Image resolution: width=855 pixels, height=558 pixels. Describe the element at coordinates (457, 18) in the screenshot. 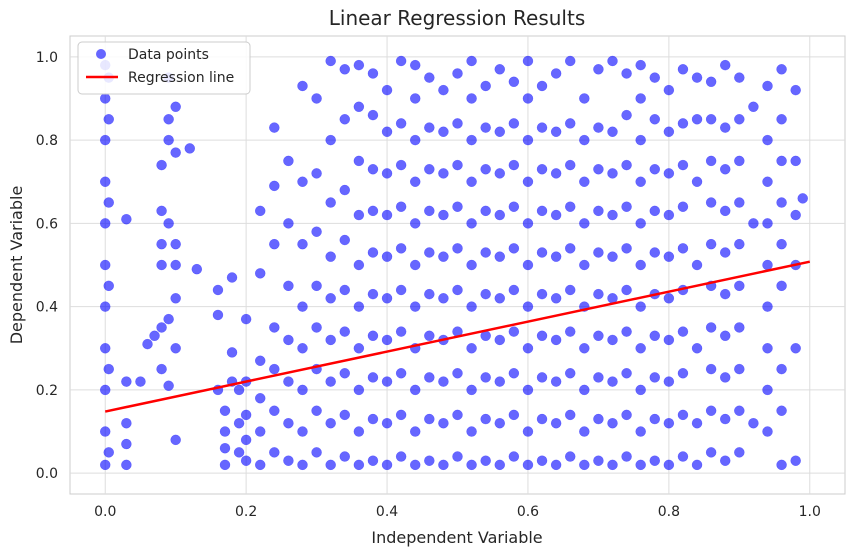

I see `chart-title: Linear Regression Results` at that location.